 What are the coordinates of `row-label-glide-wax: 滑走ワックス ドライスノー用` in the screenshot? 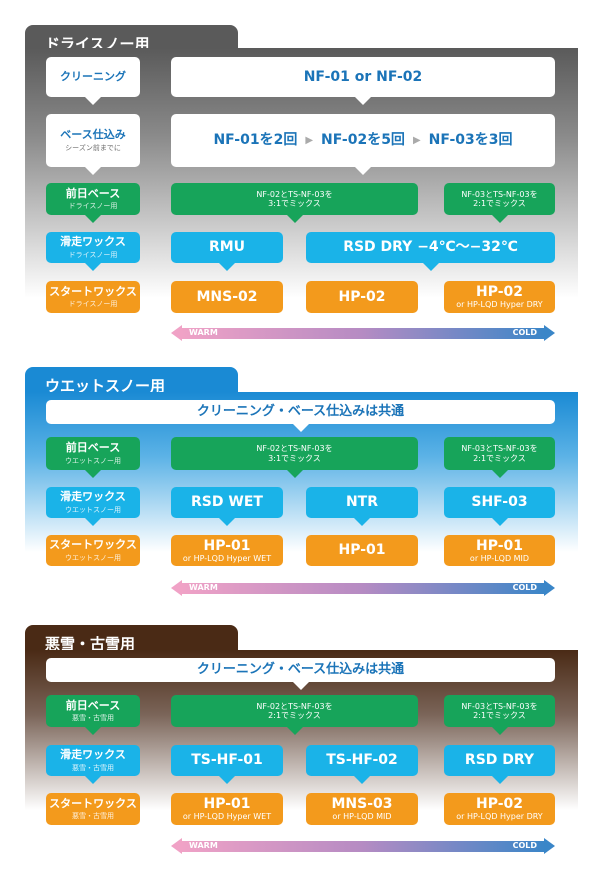 It's located at (93, 251).